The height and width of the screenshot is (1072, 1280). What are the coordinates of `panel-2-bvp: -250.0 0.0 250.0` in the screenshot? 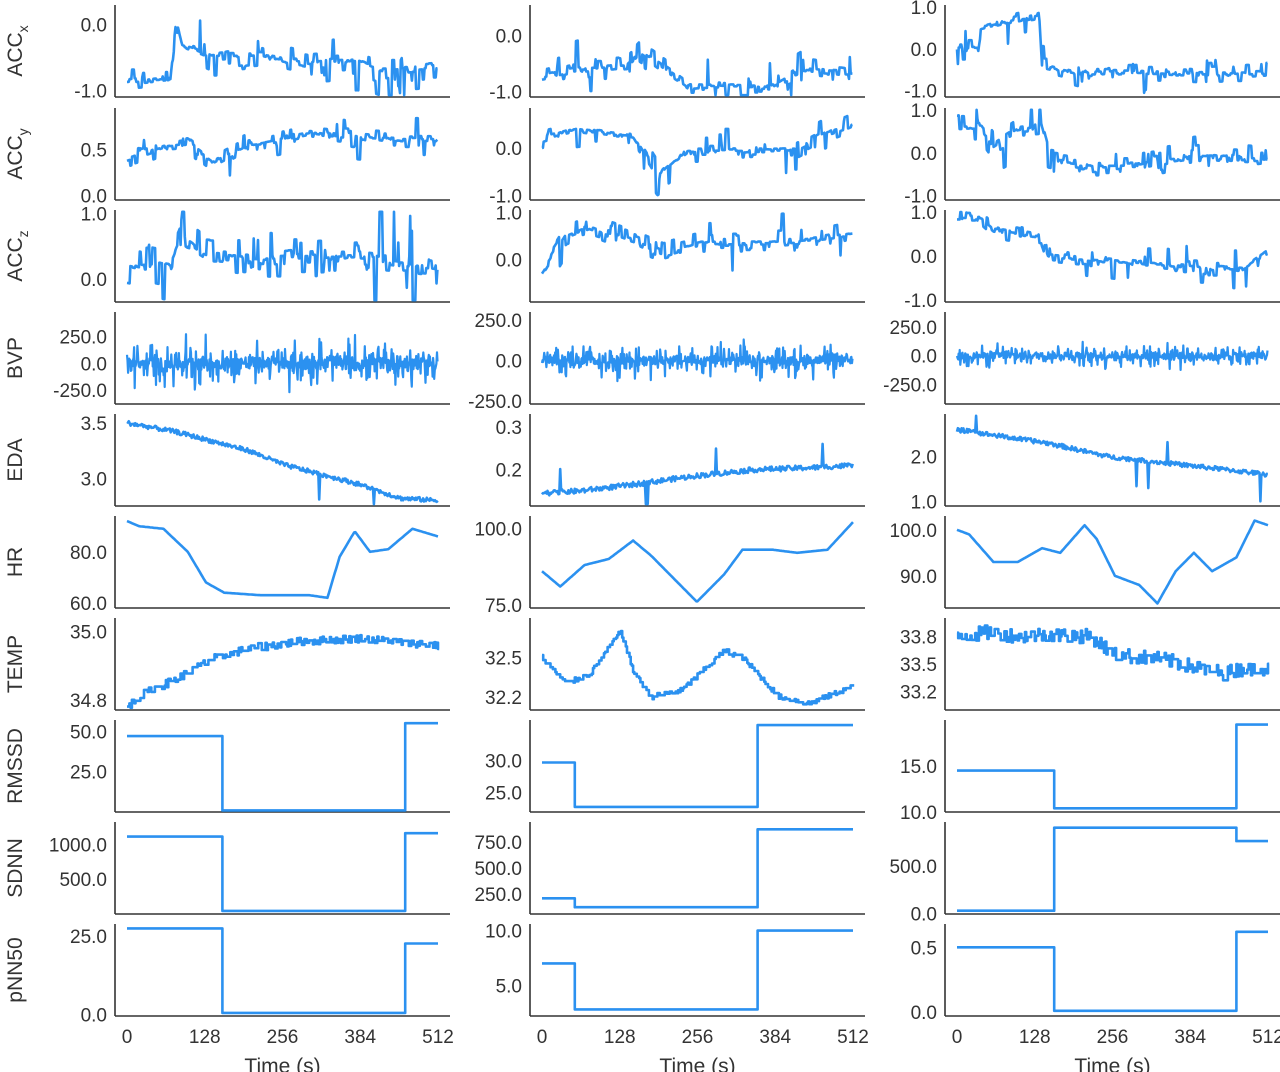 It's located at (666, 362).